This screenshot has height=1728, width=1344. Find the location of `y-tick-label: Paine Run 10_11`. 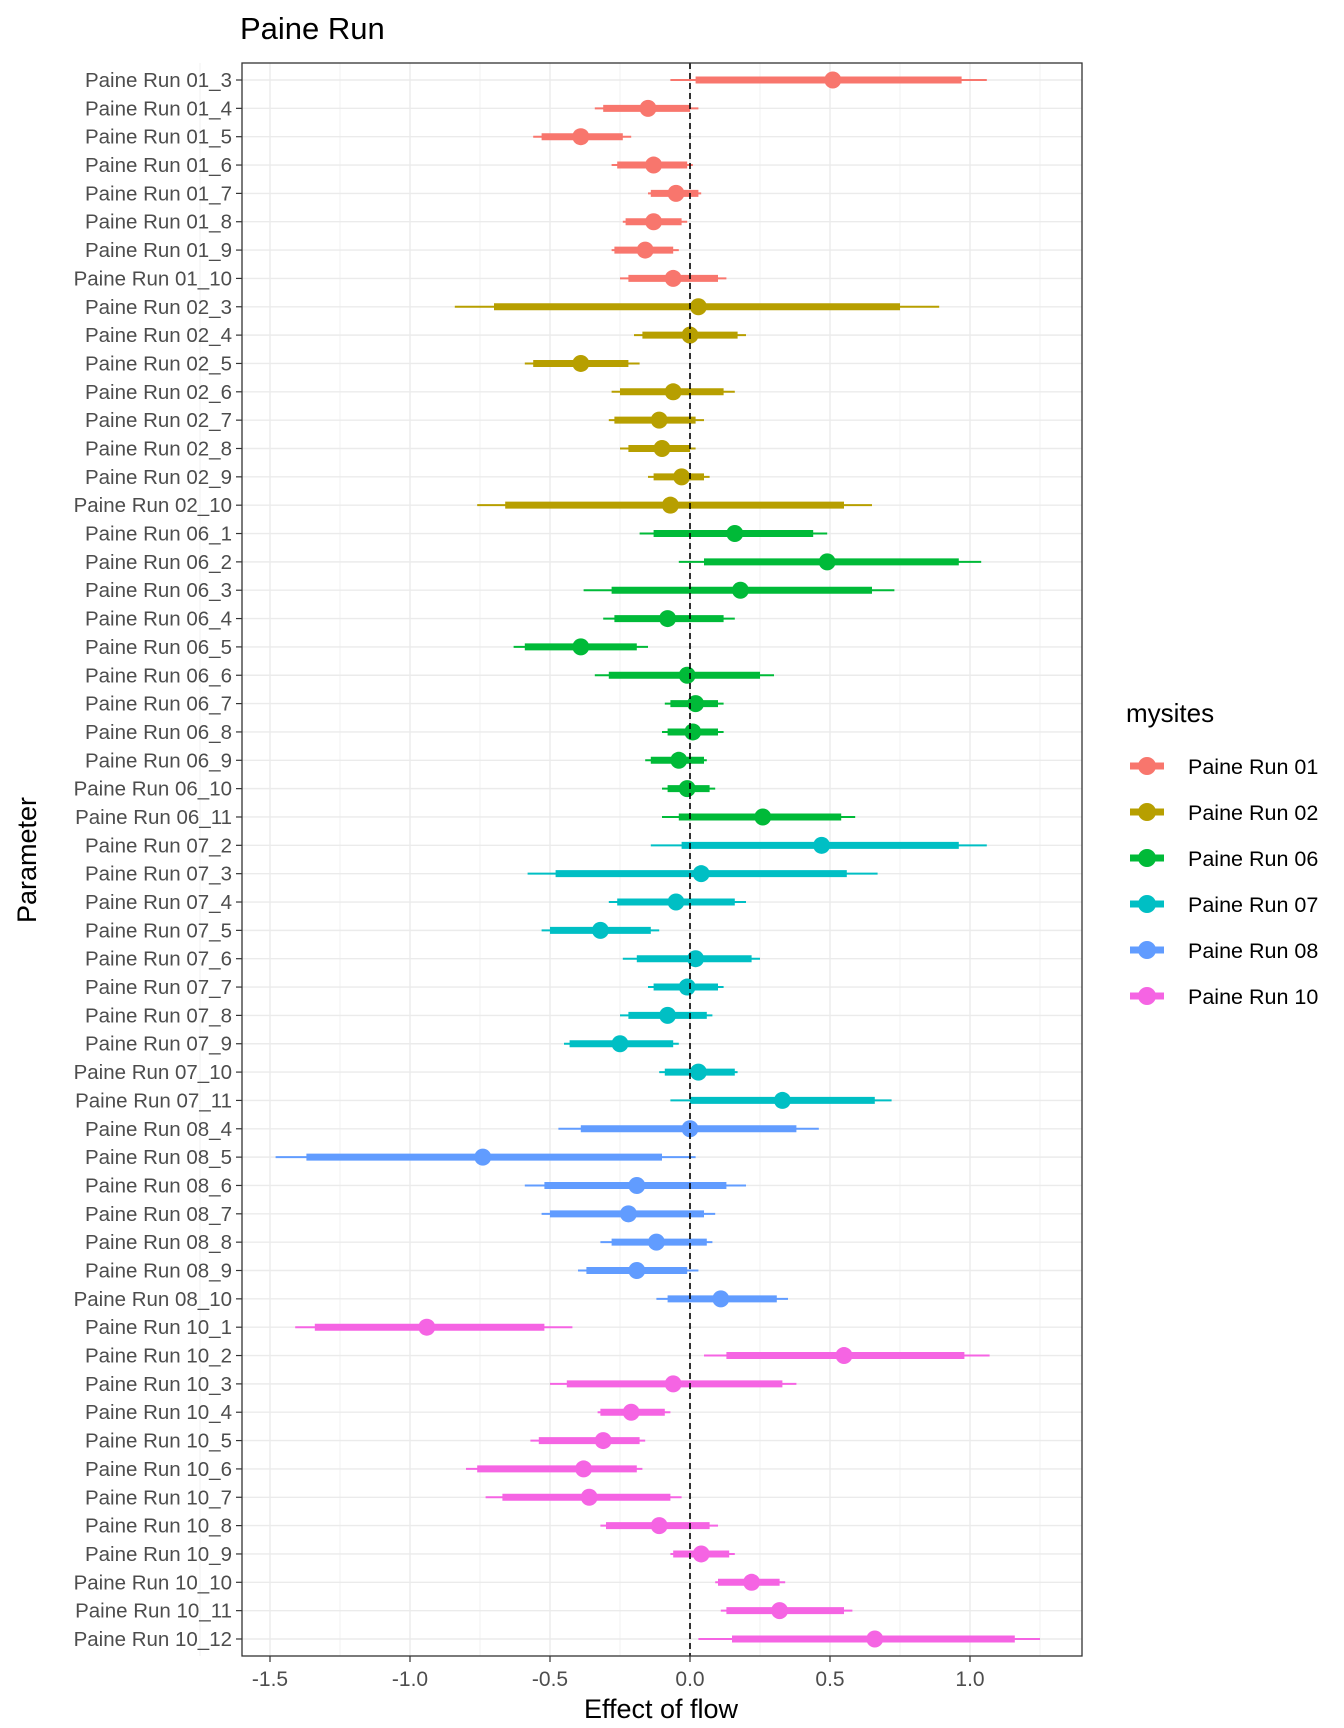

y-tick-label: Paine Run 10_11 is located at coordinates (153, 1611).